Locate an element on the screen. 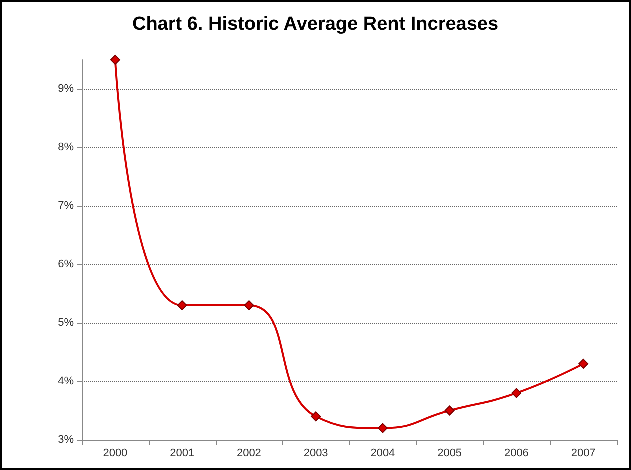 Image resolution: width=631 pixels, height=470 pixels. y-tick-label: 9% is located at coordinates (66, 89).